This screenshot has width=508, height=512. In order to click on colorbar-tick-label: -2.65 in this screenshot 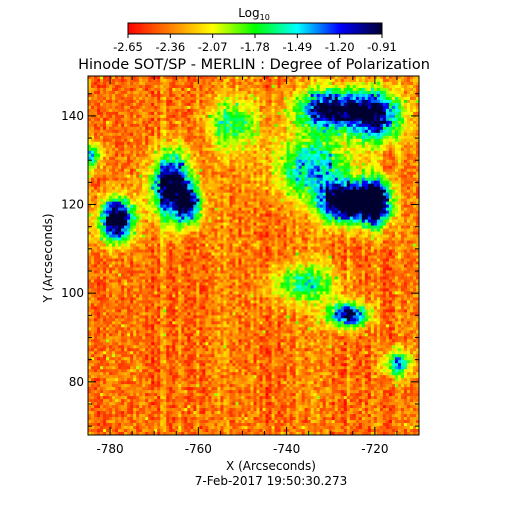, I will do `click(128, 47)`.